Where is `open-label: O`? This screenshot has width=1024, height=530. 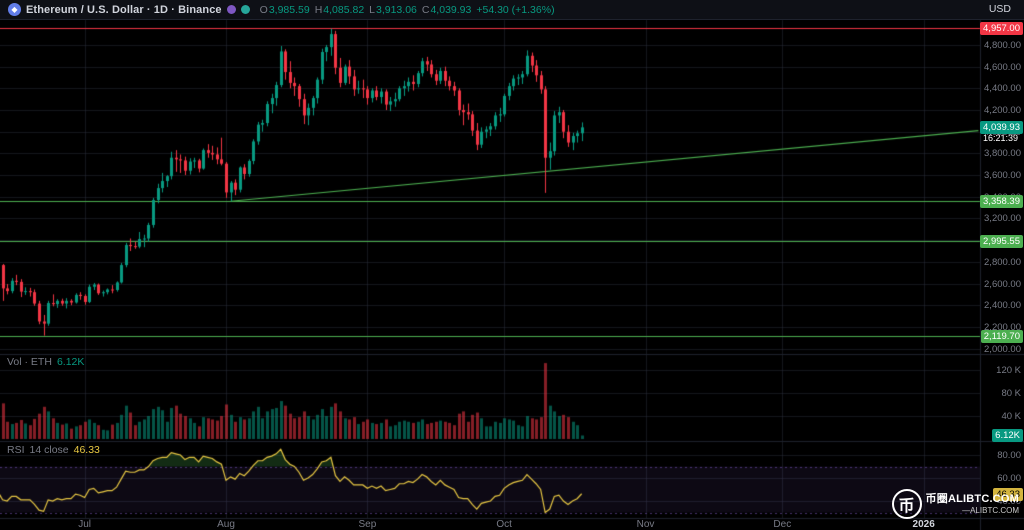
open-label: O is located at coordinates (263, 9).